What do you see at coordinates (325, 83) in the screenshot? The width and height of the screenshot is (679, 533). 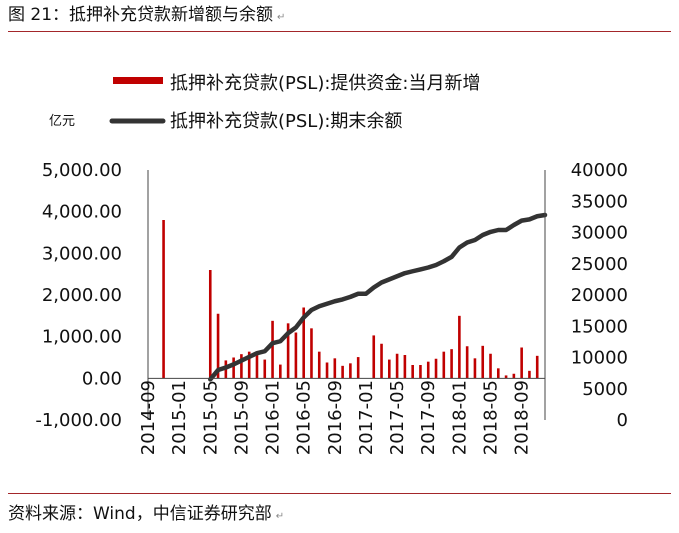 I see `legend-bar-label: 抵押补充贷款(PSL):提供资金:当月新增` at bounding box center [325, 83].